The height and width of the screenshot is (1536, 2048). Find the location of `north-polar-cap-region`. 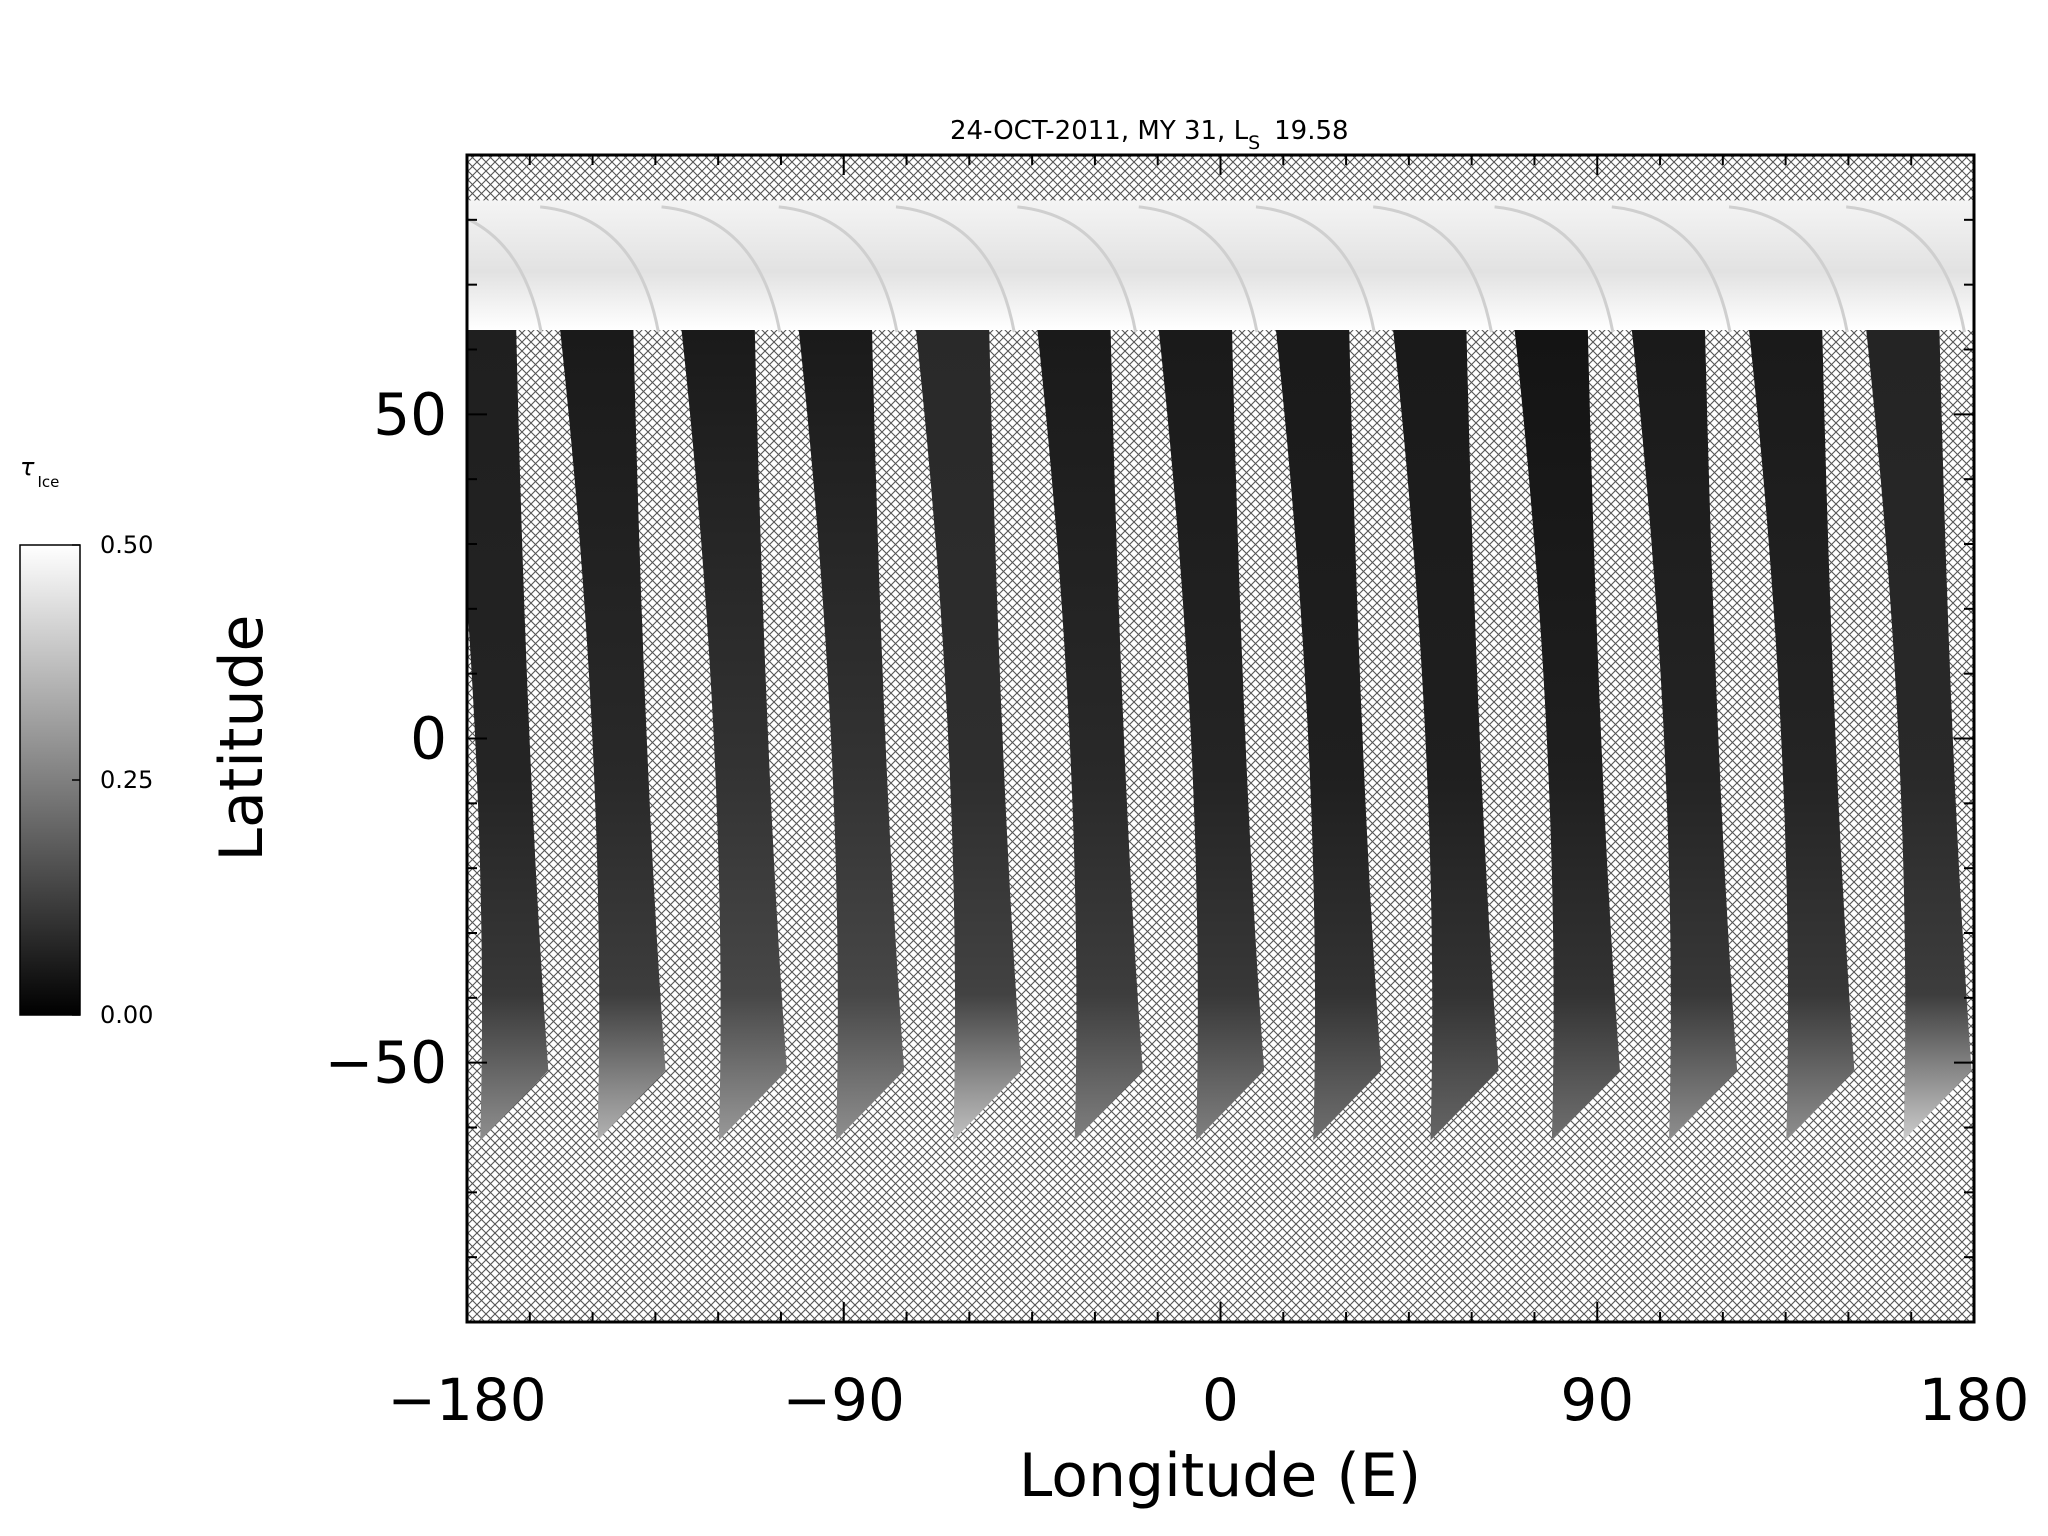

north-polar-cap-region is located at coordinates (1220, 265).